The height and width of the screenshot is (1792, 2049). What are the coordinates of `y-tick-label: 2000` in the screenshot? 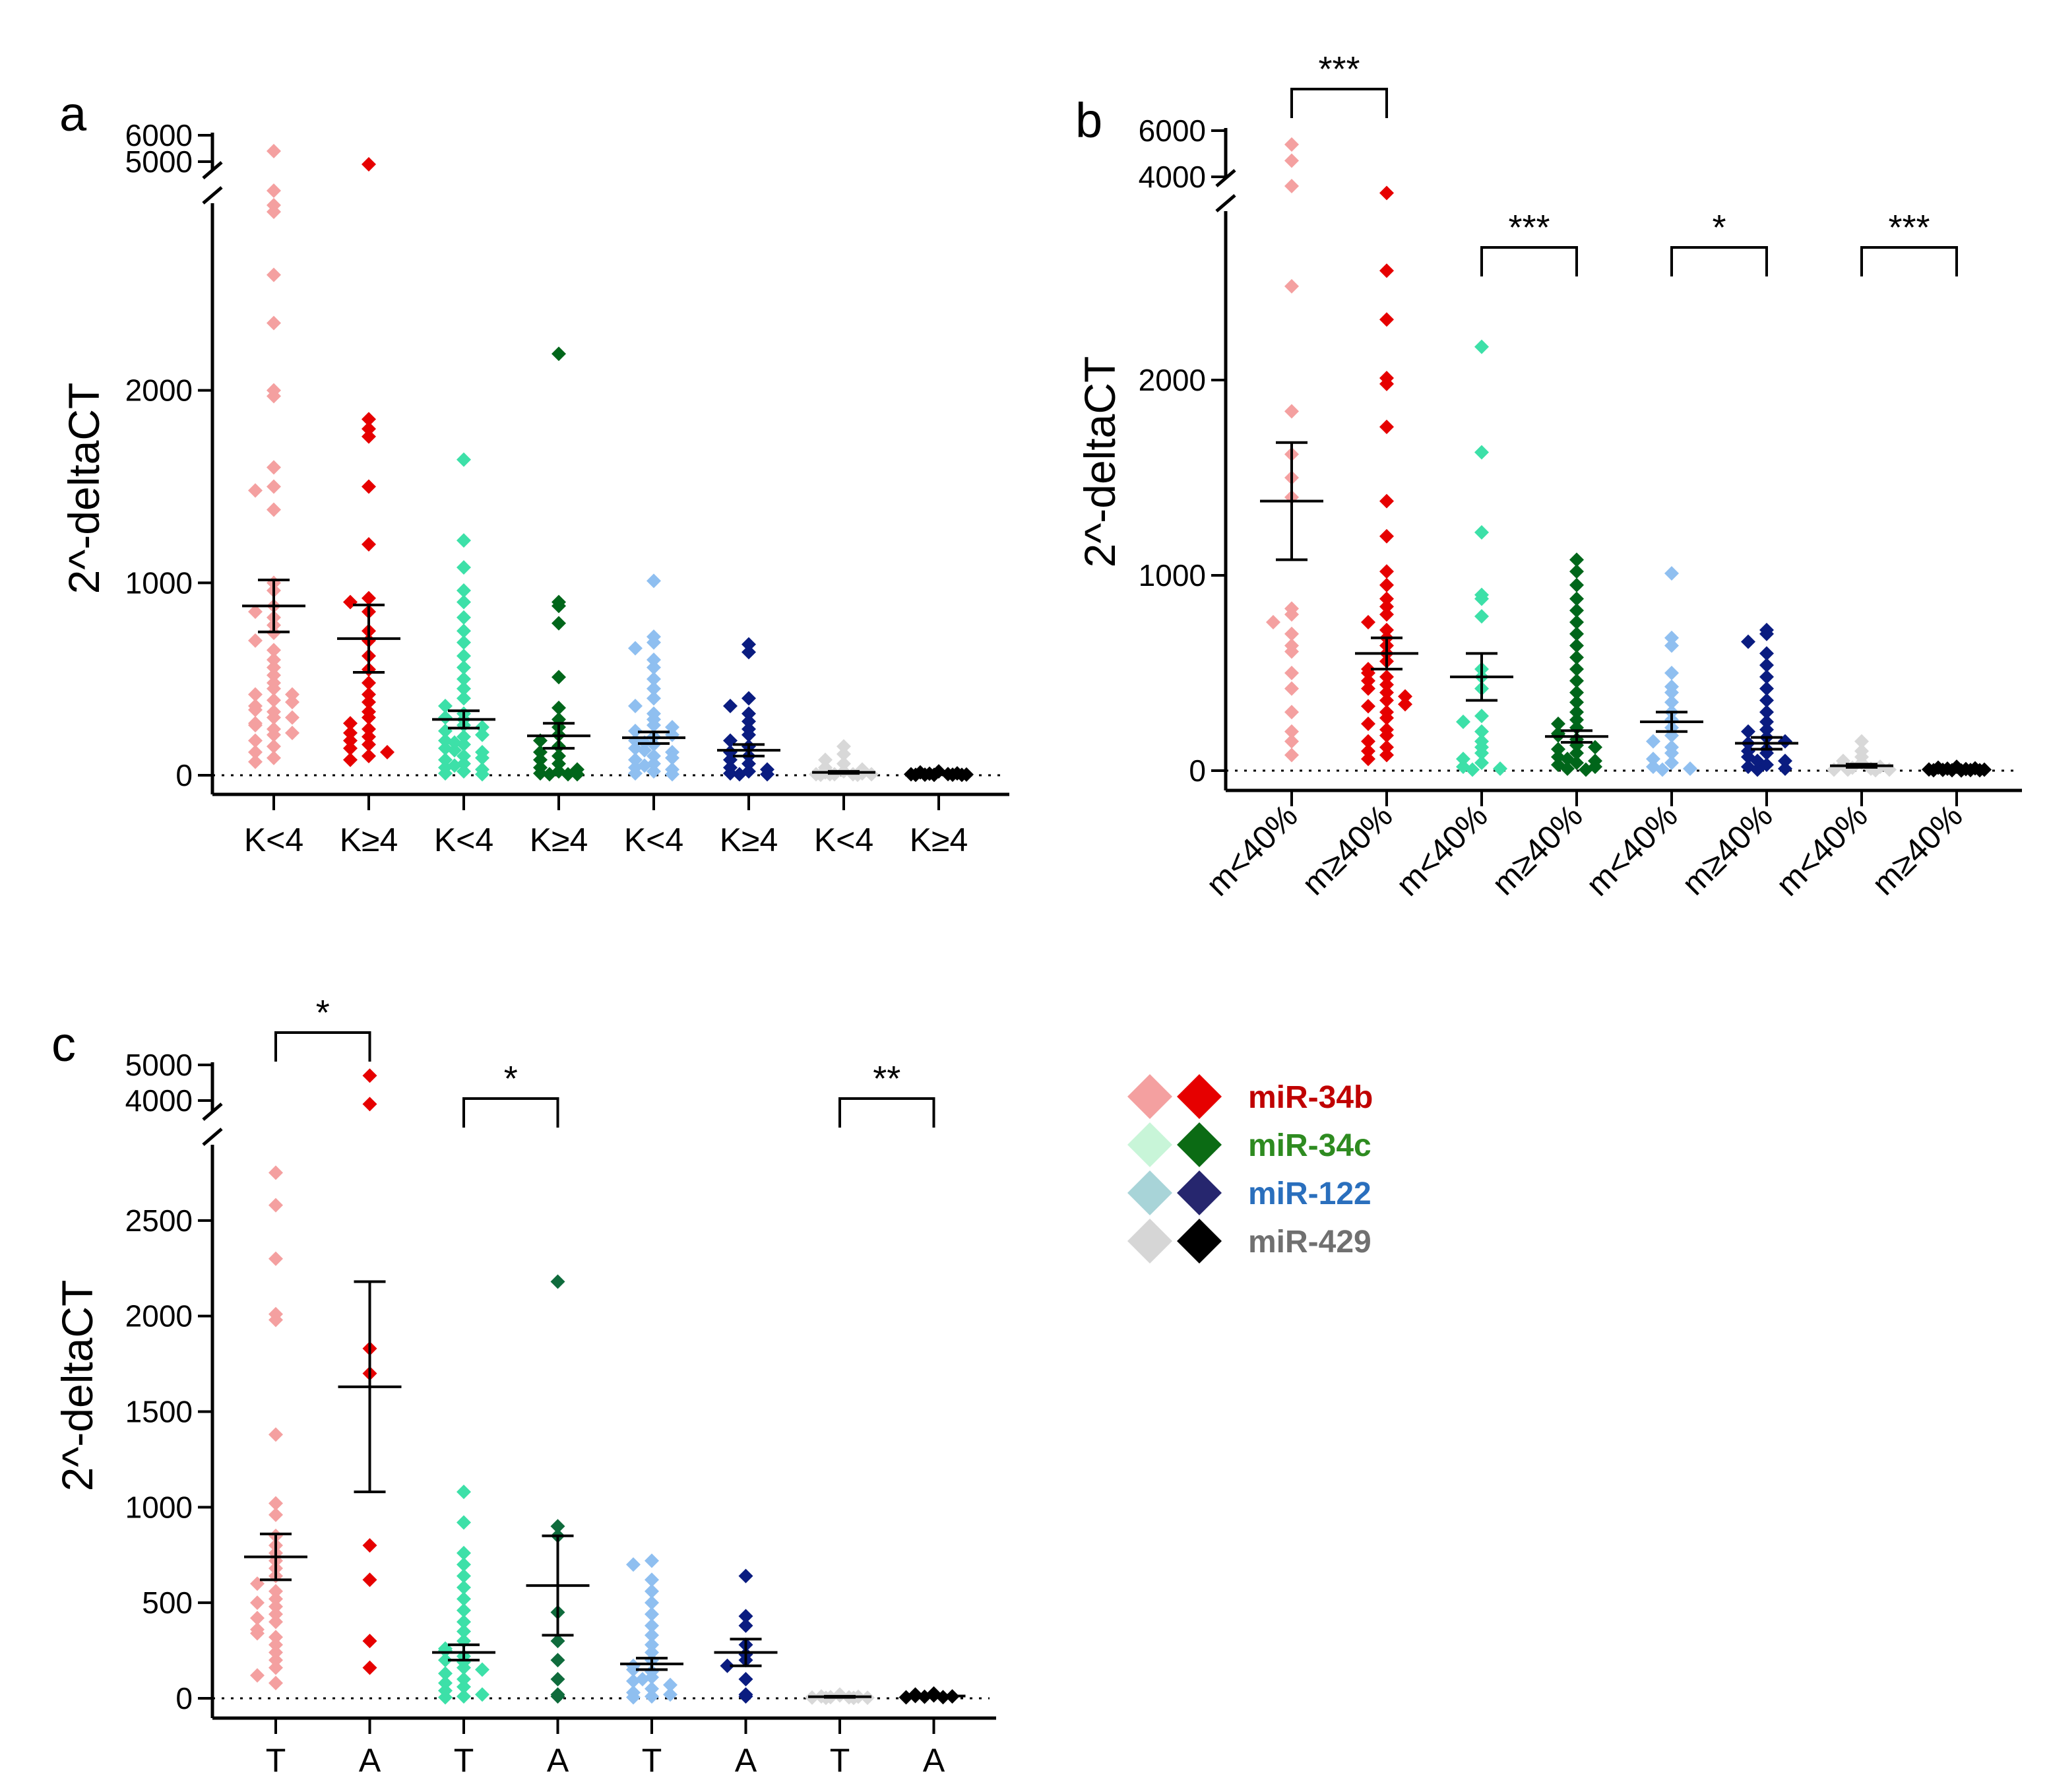 It's located at (159, 390).